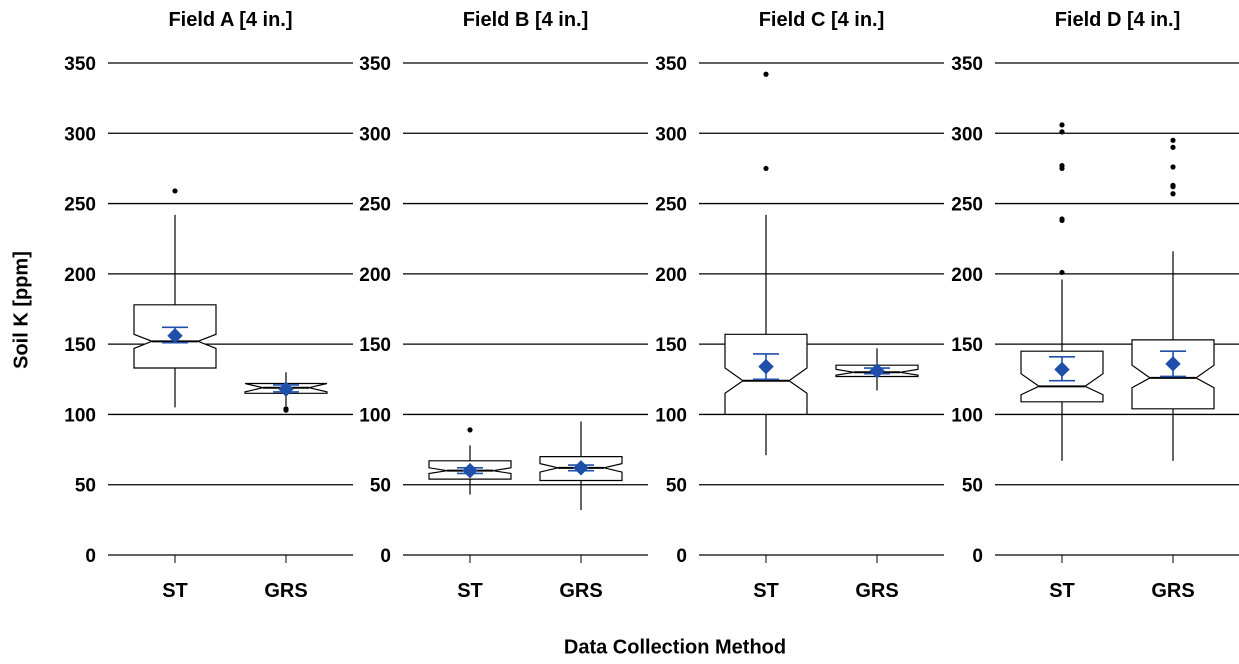 The image size is (1239, 664). I want to click on y-axis-label: Soil K [ppm], so click(21, 310).